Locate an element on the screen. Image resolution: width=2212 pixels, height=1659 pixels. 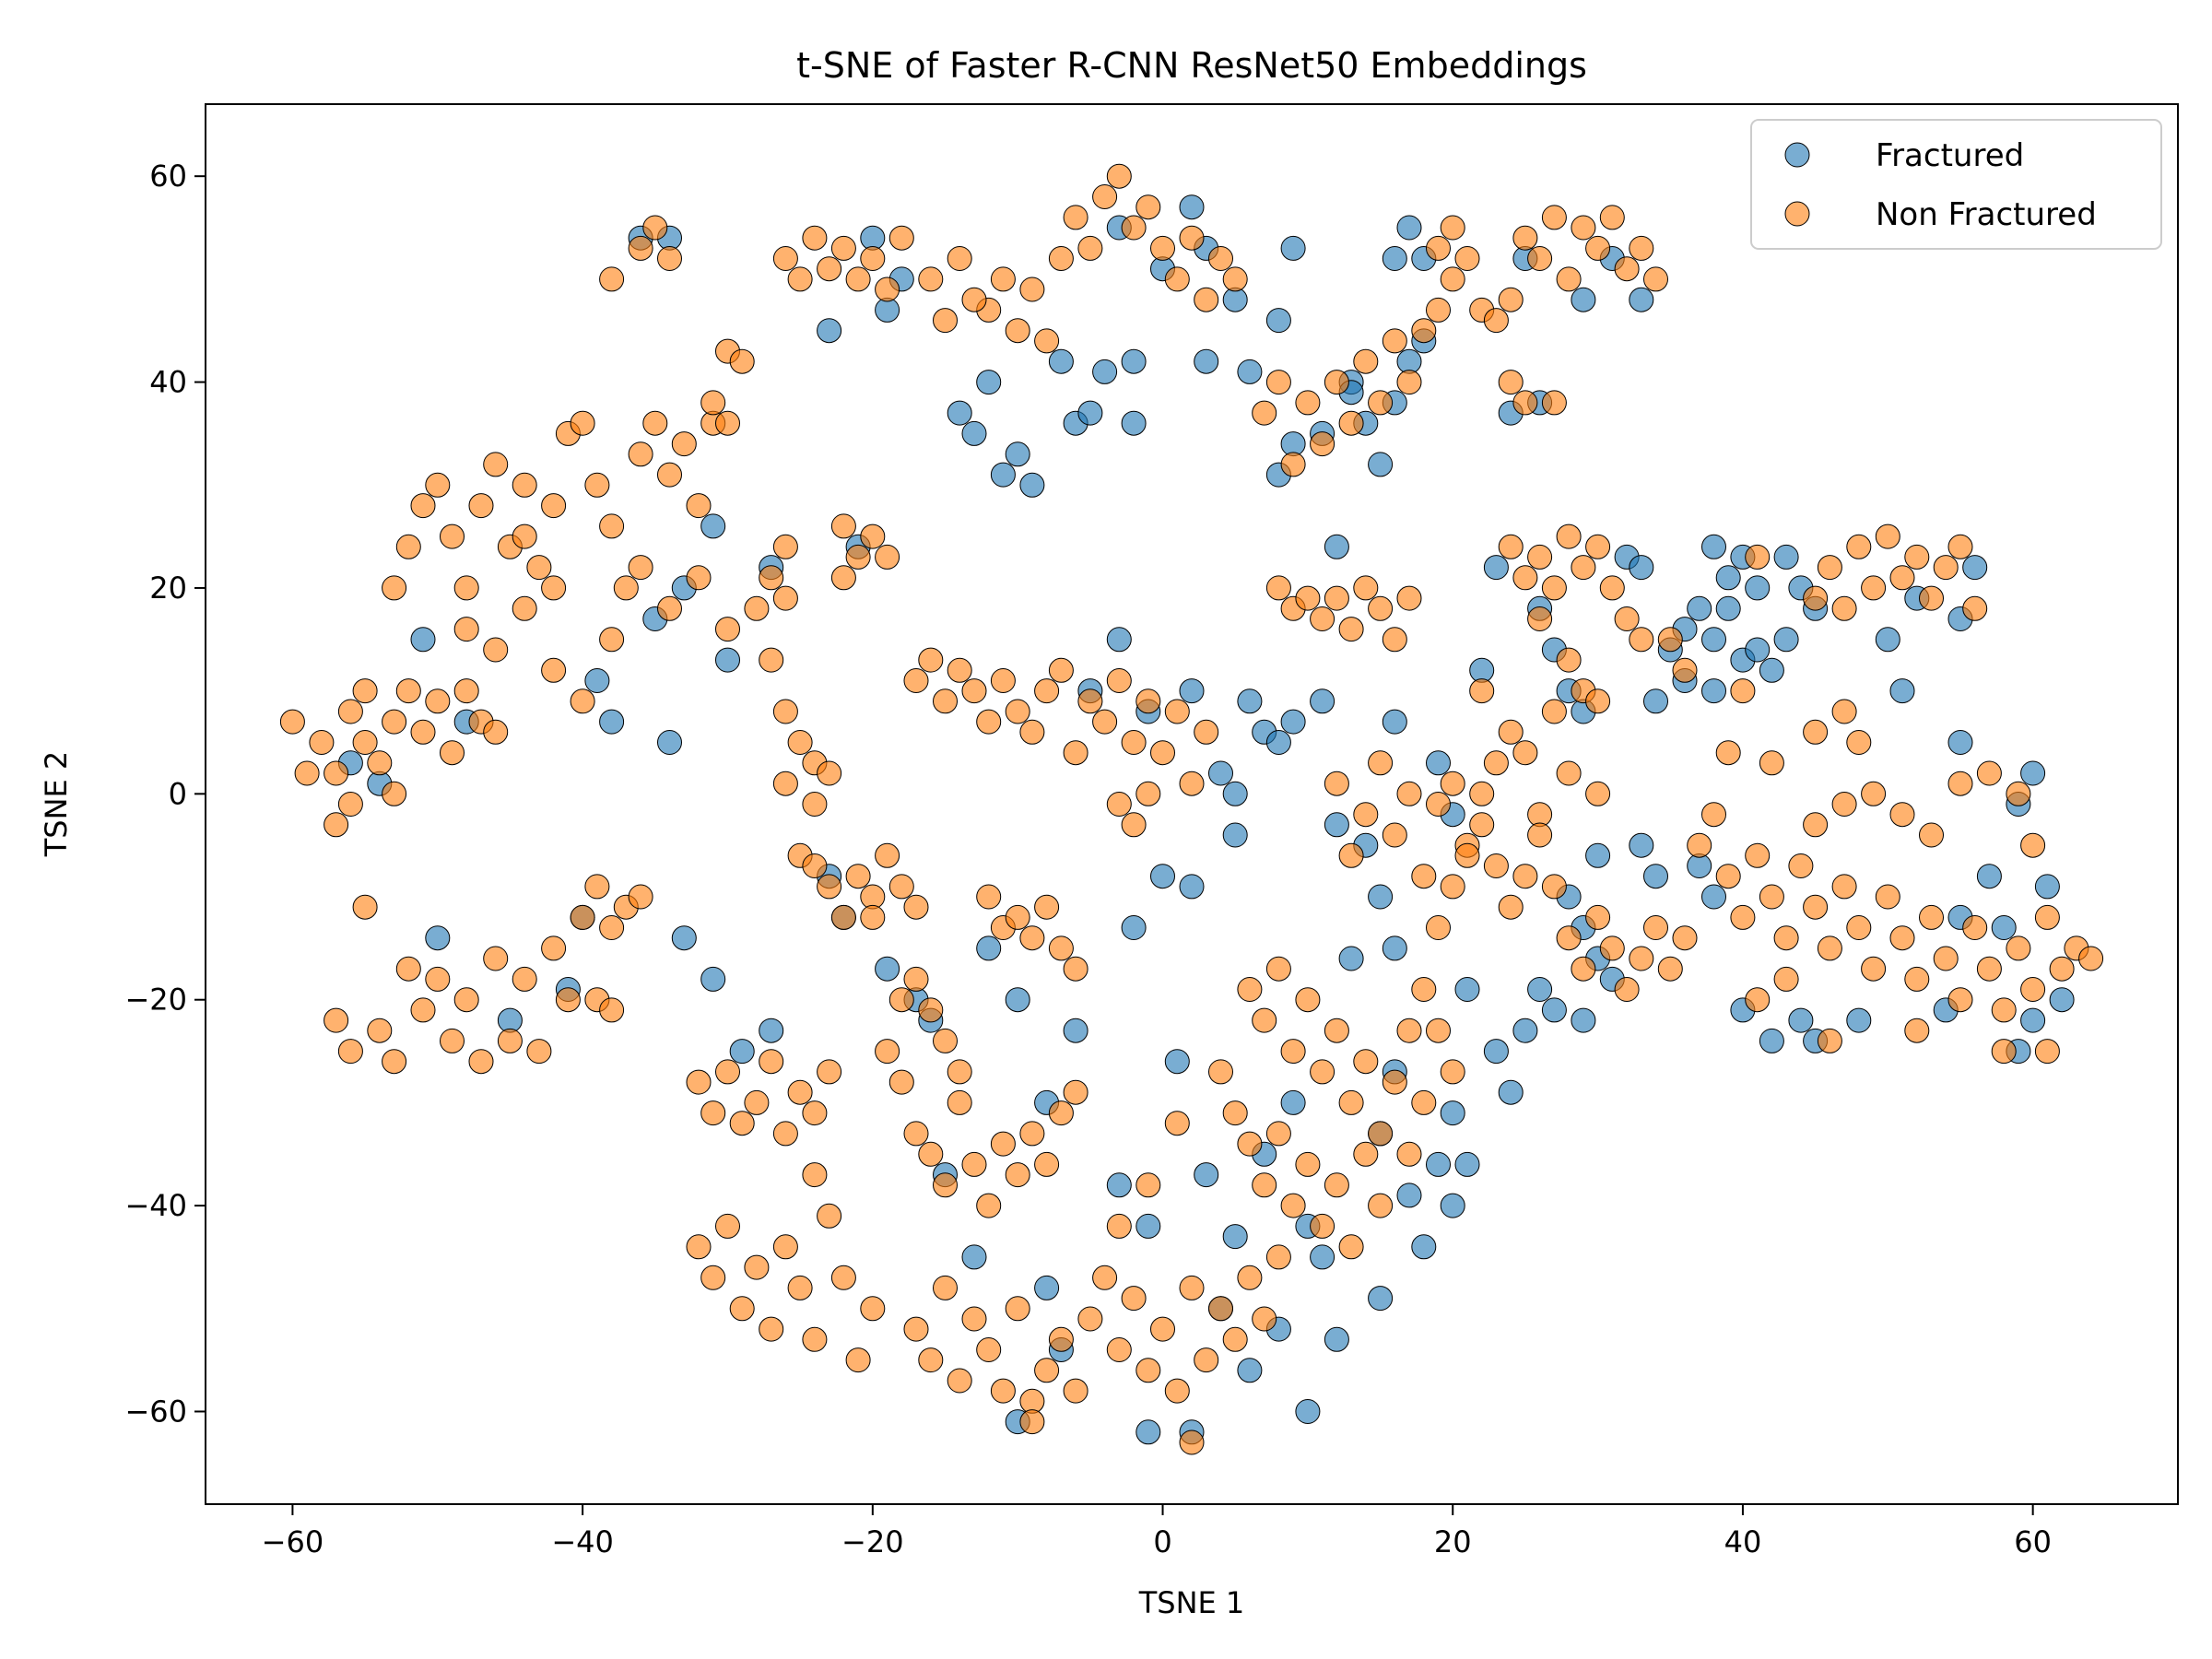
y-tick-label: −60 is located at coordinates (155, 1411).